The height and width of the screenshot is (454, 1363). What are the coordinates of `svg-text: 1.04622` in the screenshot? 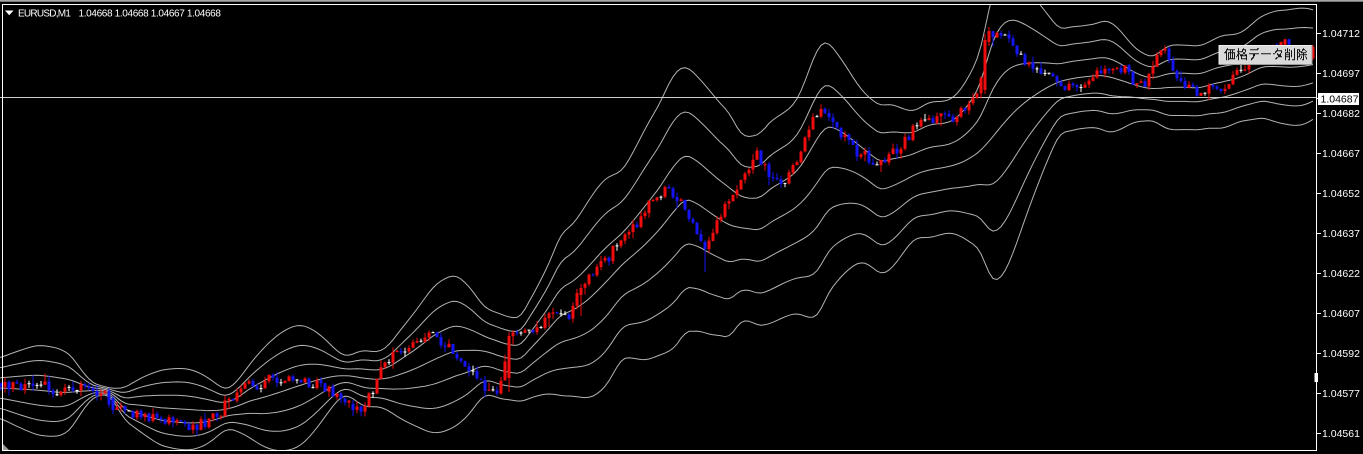 It's located at (1341, 274).